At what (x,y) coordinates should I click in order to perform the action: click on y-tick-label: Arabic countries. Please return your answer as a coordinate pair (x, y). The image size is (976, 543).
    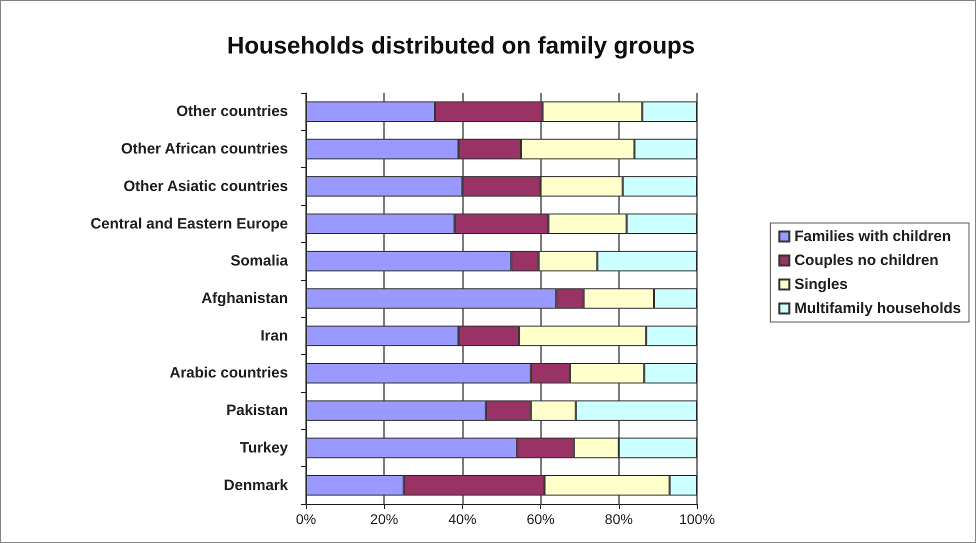
    Looking at the image, I should click on (229, 373).